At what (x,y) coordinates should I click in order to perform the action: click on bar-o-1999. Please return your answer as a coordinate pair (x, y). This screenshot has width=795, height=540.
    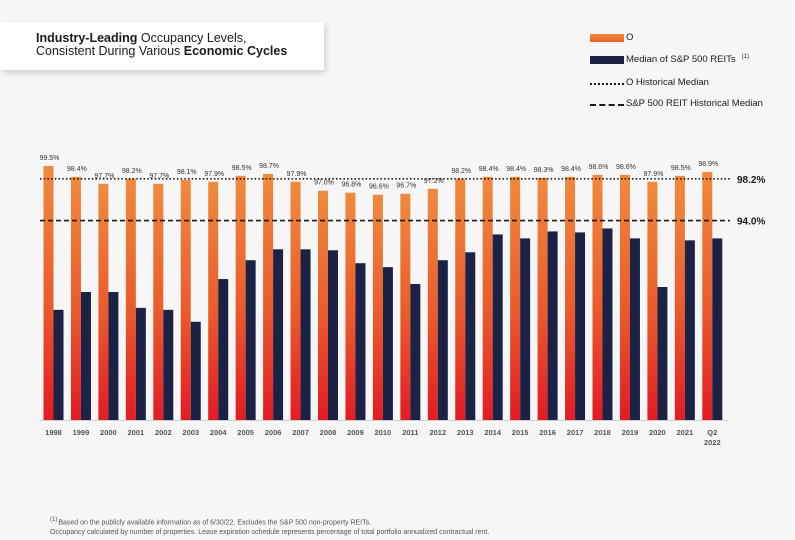
    Looking at the image, I should click on (75, 298).